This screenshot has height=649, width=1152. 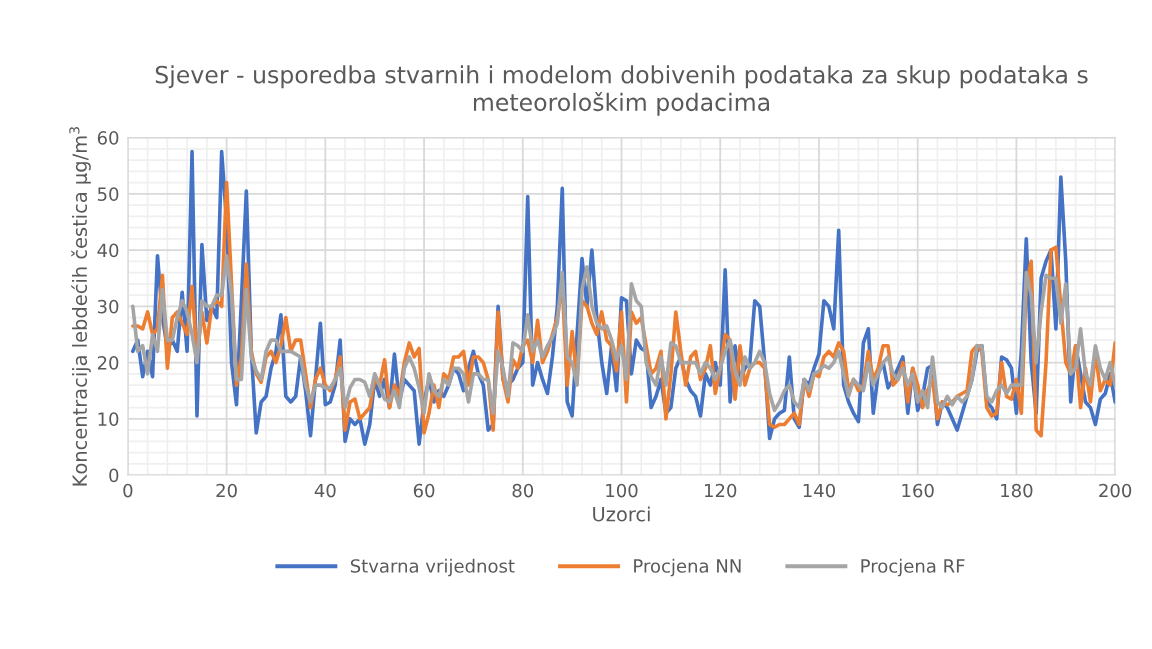 What do you see at coordinates (80, 306) in the screenshot?
I see `y-axis-title: Koncentracija lebdećih čestica µg/m$^{3}$` at bounding box center [80, 306].